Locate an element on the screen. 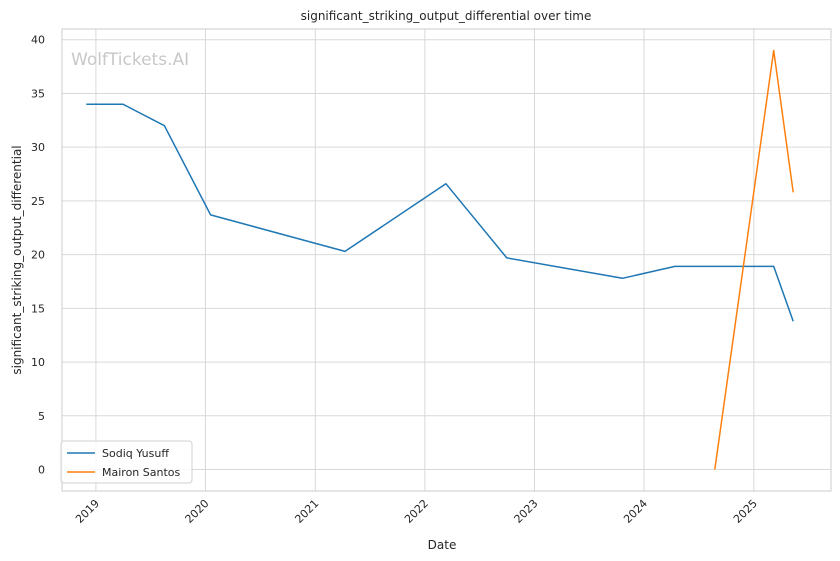 This screenshot has height=561, width=840. y-tick-label: 0 is located at coordinates (41, 470).